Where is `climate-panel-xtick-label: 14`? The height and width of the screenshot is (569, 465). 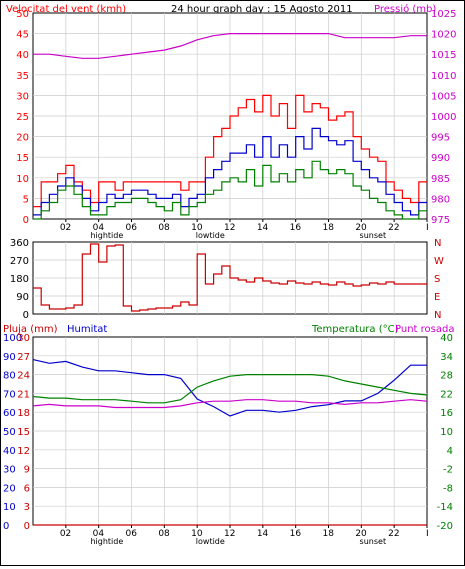 climate-panel-xtick-label: 14 is located at coordinates (263, 534).